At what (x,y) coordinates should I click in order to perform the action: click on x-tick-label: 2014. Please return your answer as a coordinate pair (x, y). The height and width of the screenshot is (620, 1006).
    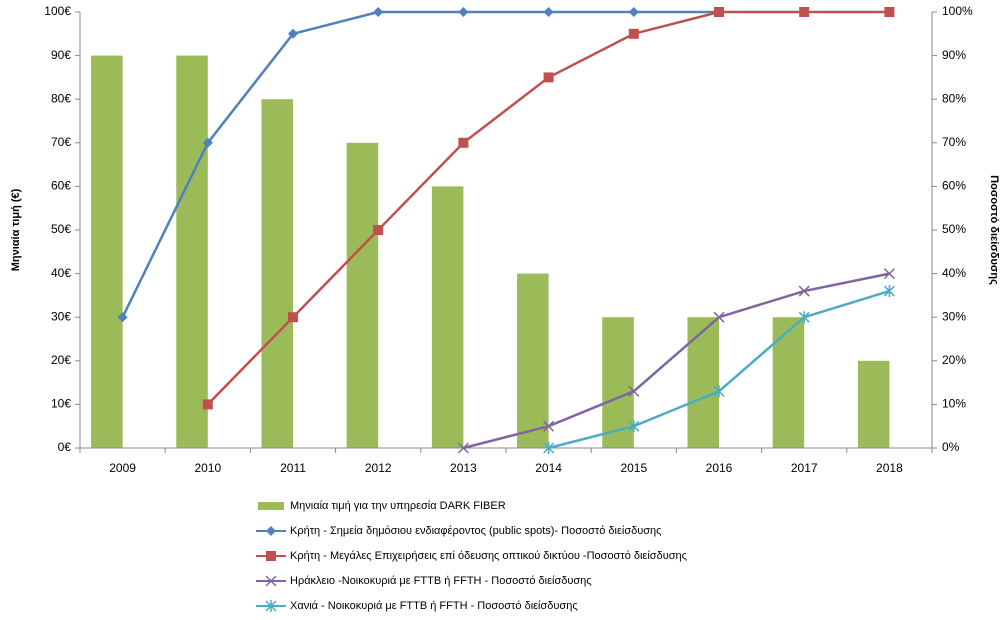
    Looking at the image, I should click on (548, 468).